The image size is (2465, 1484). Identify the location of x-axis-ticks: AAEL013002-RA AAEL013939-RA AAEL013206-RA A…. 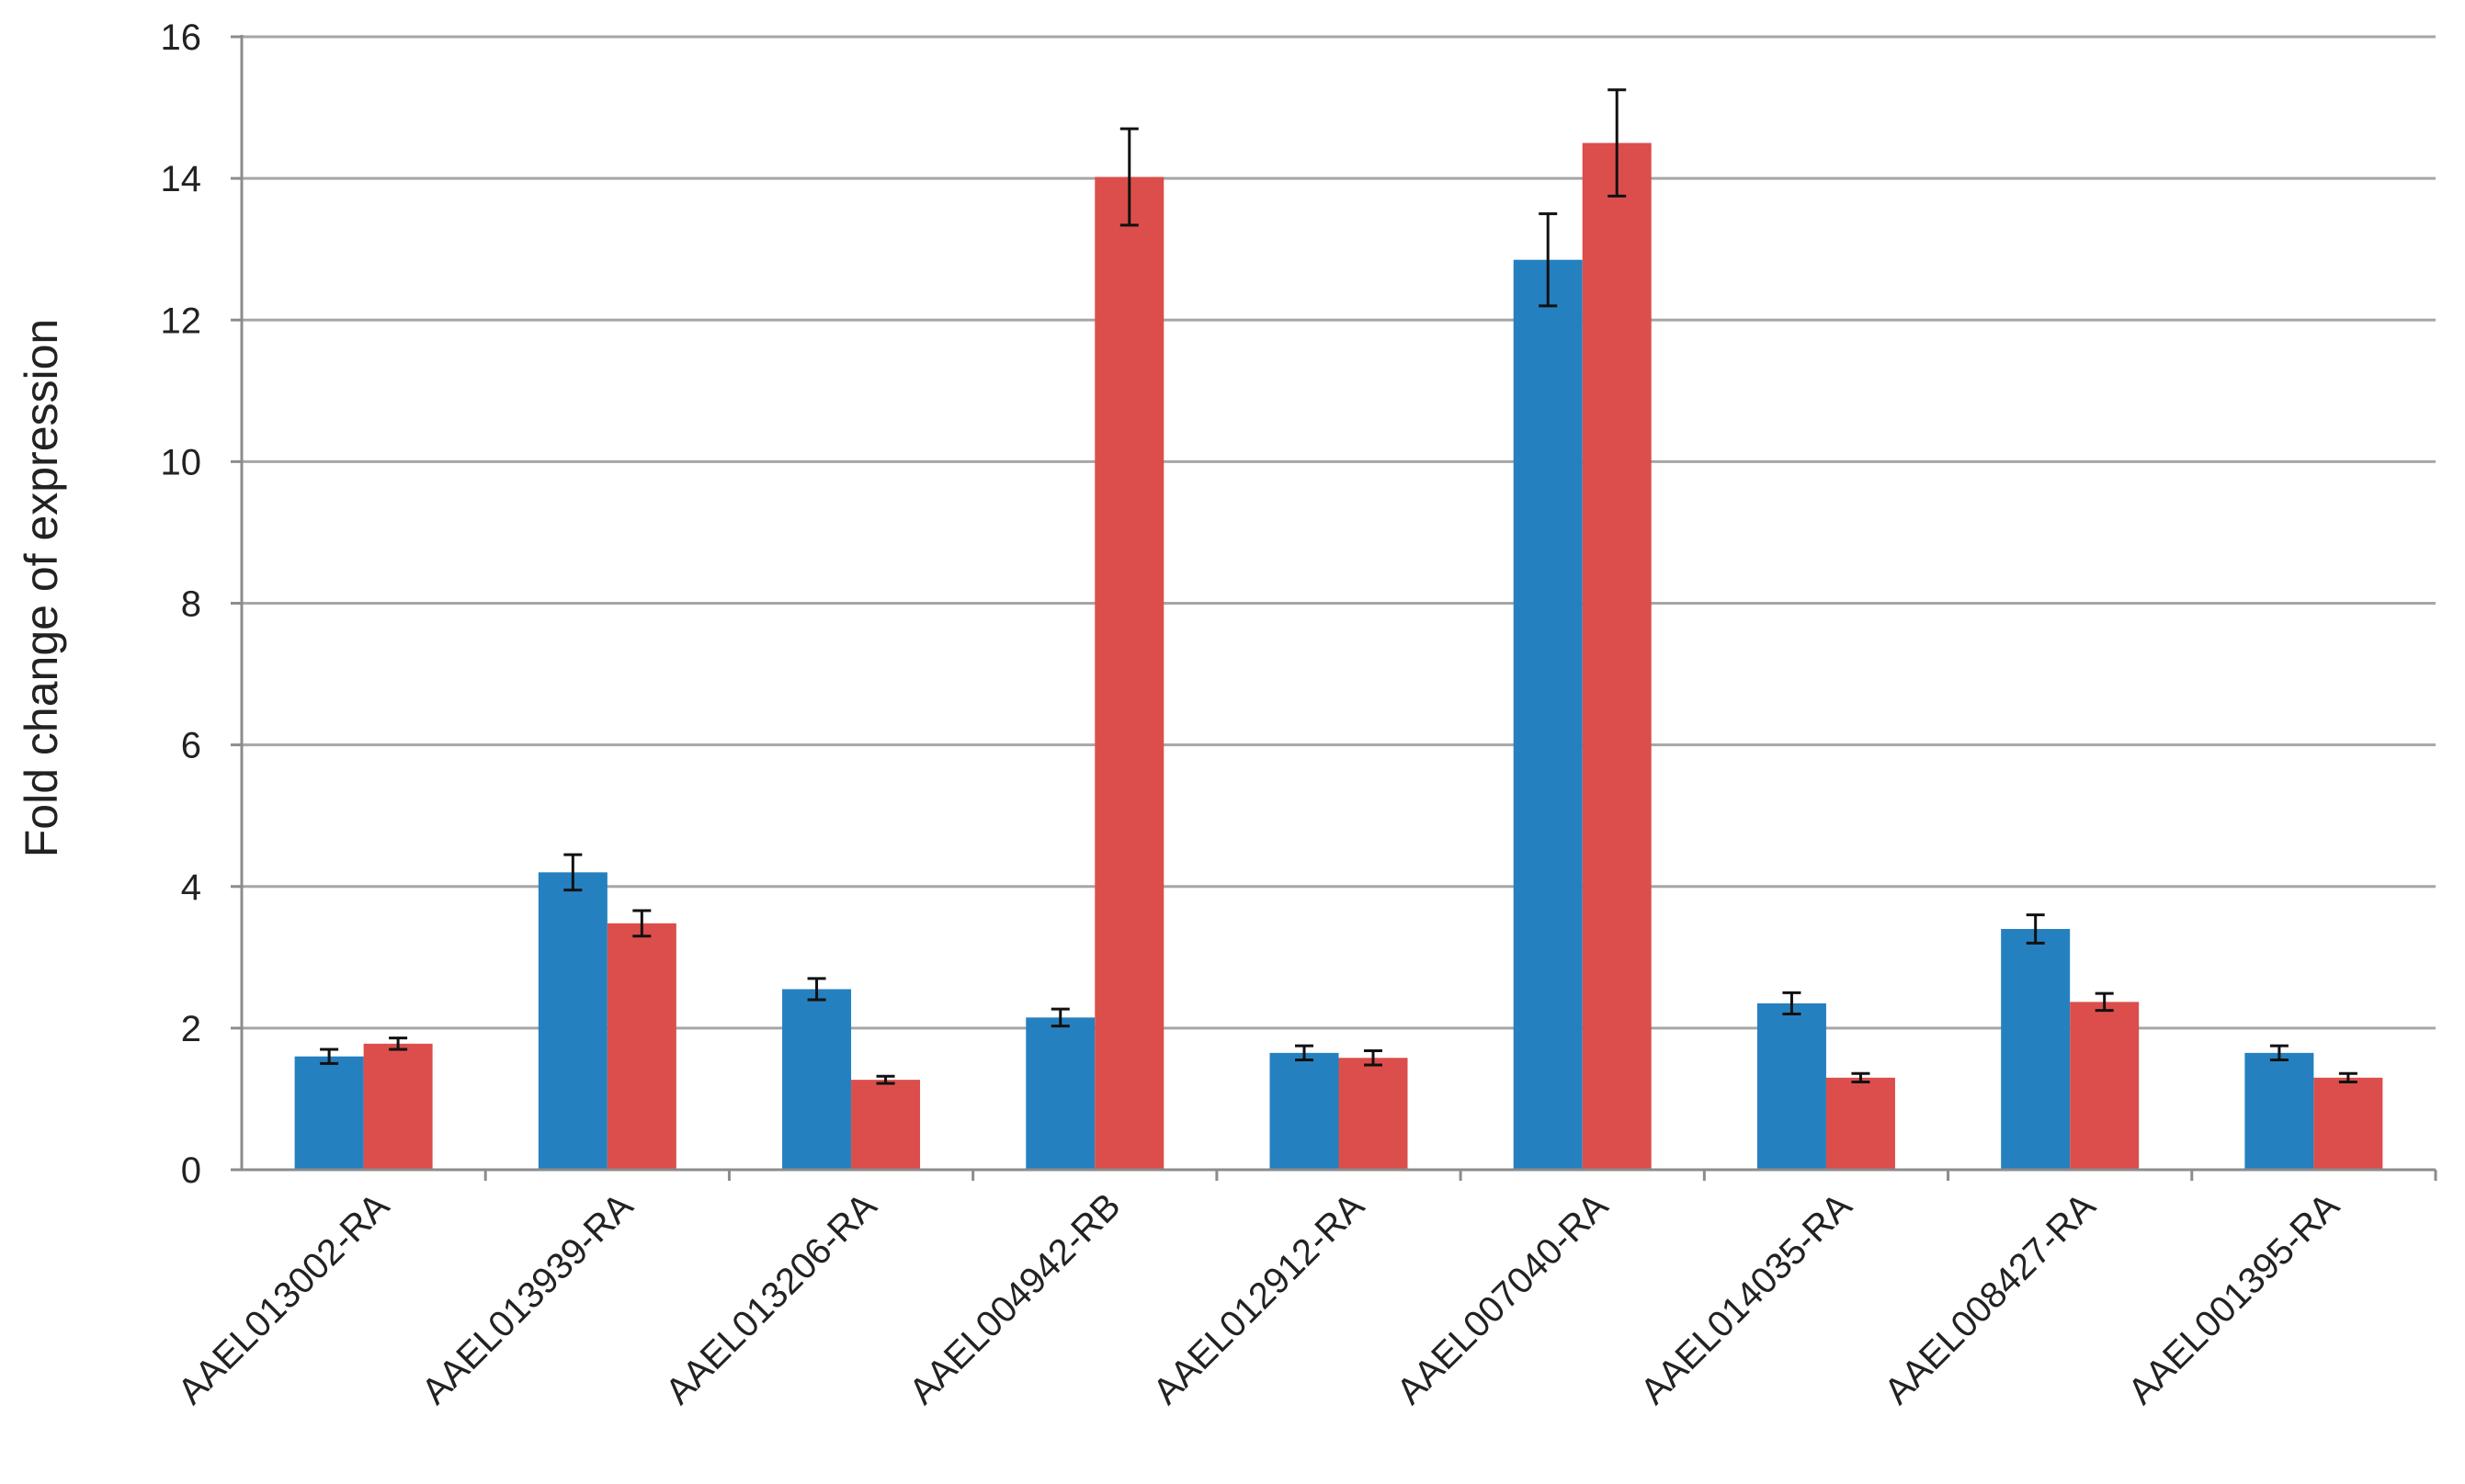
(1258, 1298).